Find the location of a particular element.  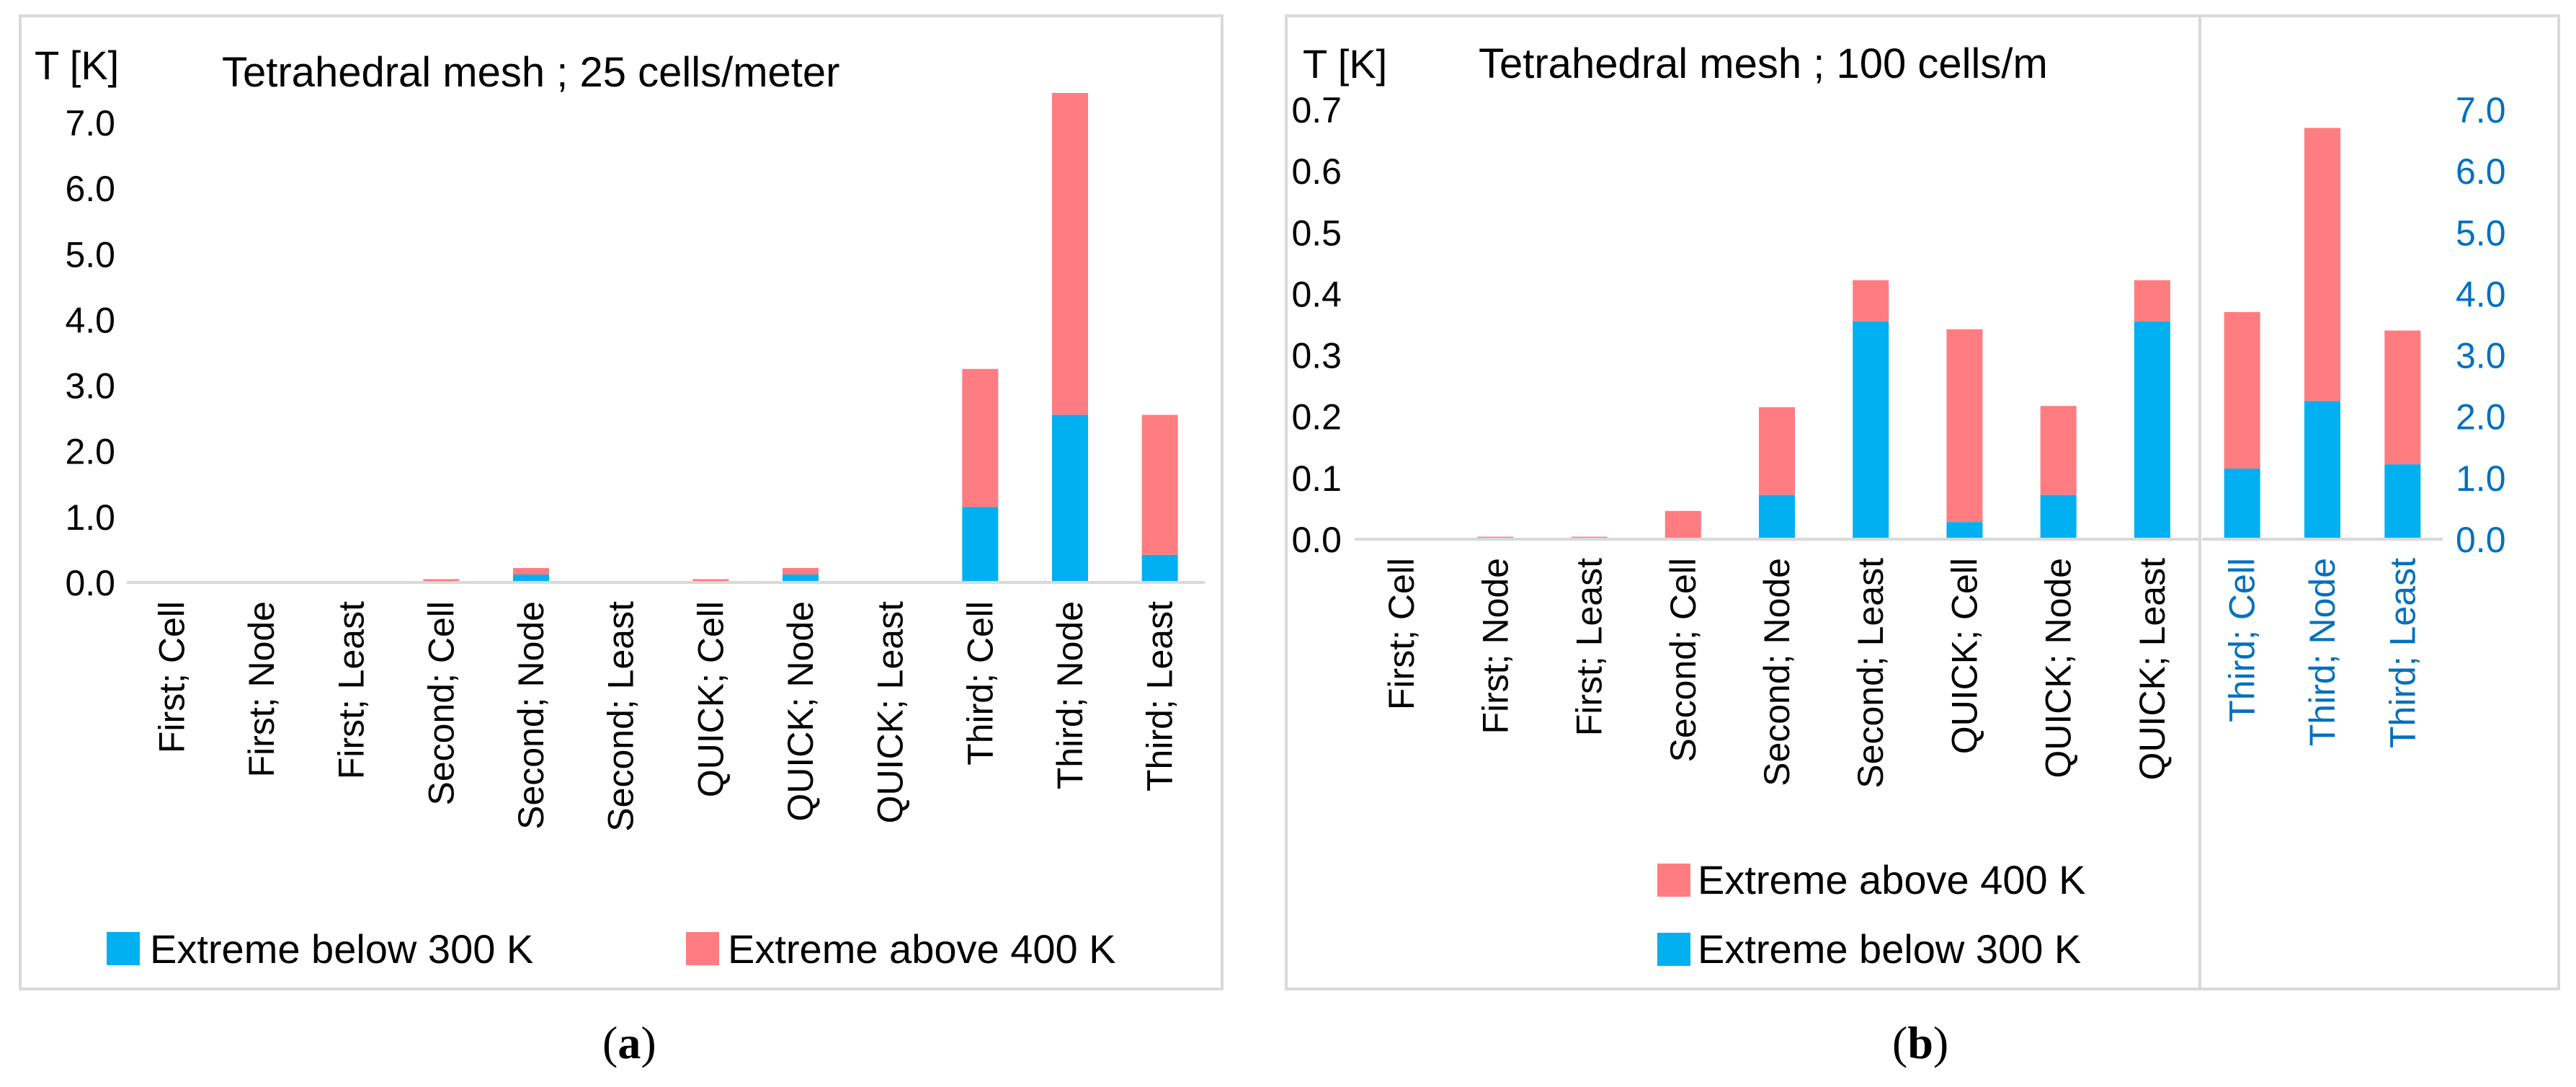

a-category-label: Third; Least is located at coordinates (1160, 696).